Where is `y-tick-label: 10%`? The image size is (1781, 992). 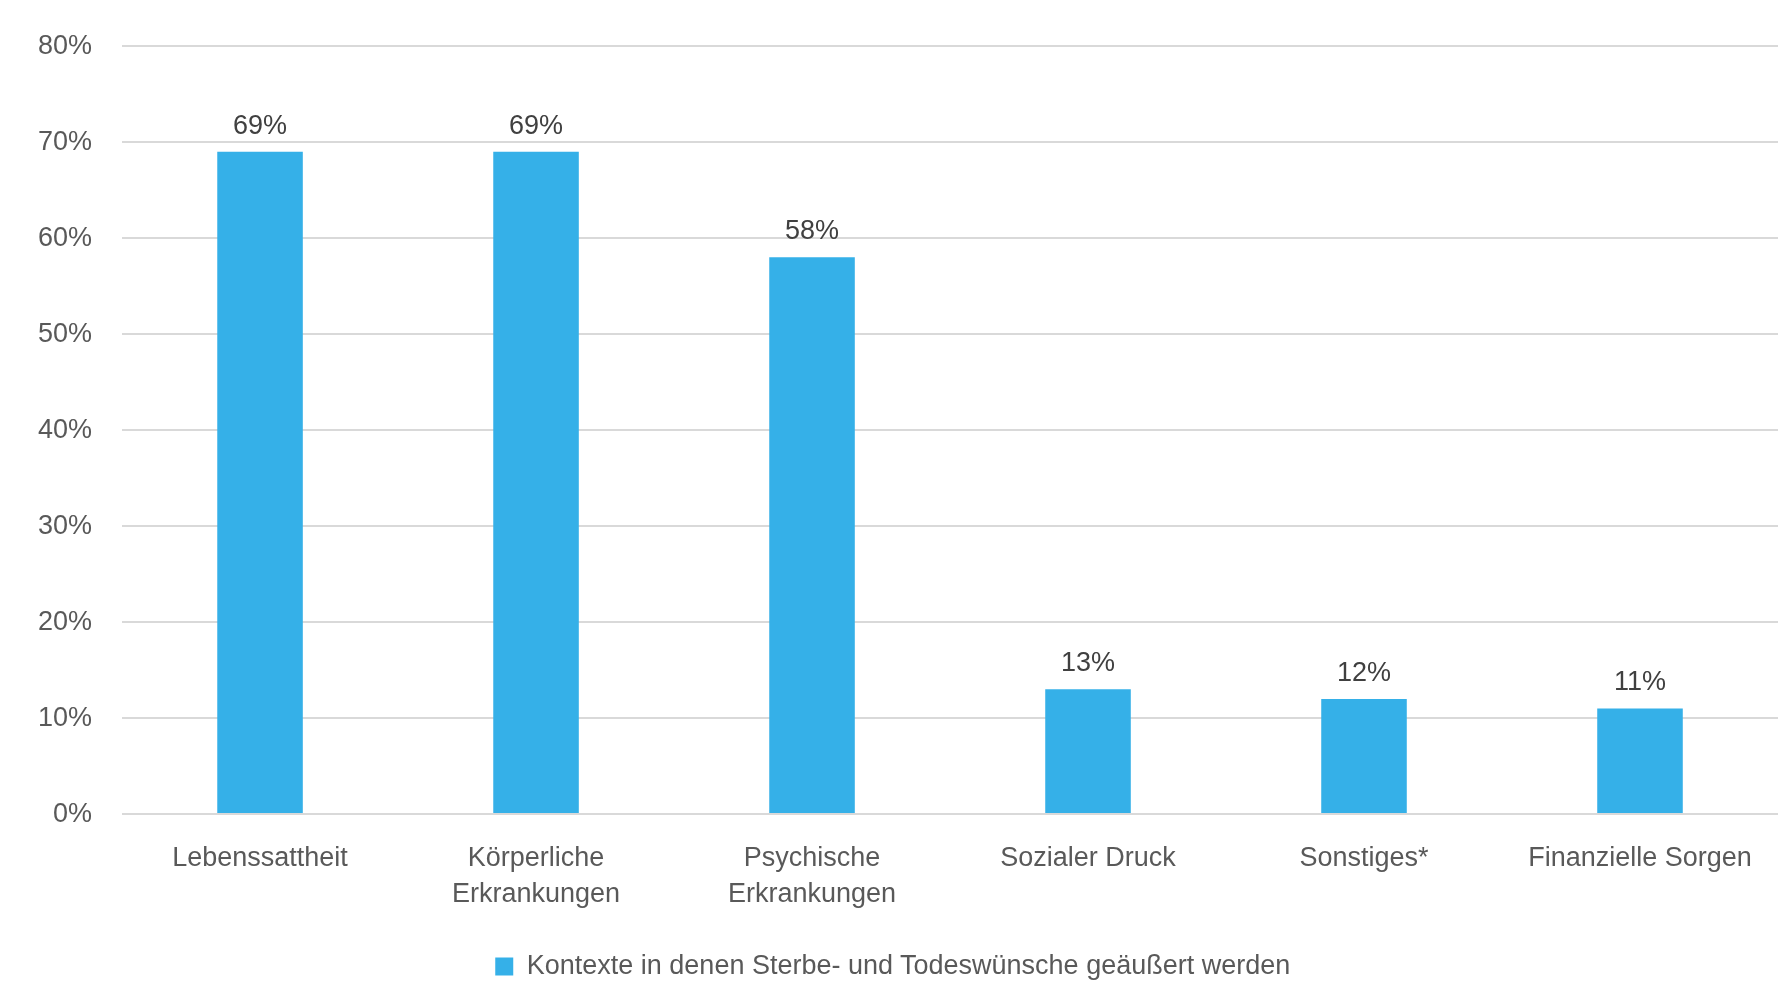
y-tick-label: 10% is located at coordinates (65, 716).